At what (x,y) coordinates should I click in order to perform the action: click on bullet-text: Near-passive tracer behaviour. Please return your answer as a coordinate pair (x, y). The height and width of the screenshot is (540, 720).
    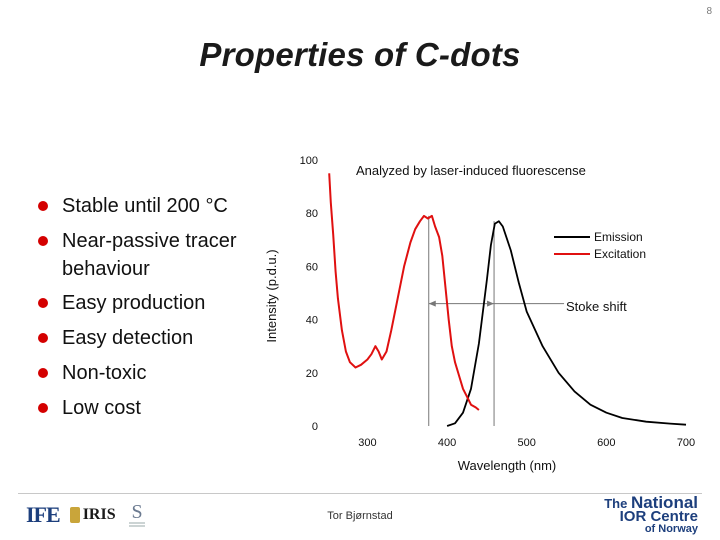
    Looking at the image, I should click on (149, 255).